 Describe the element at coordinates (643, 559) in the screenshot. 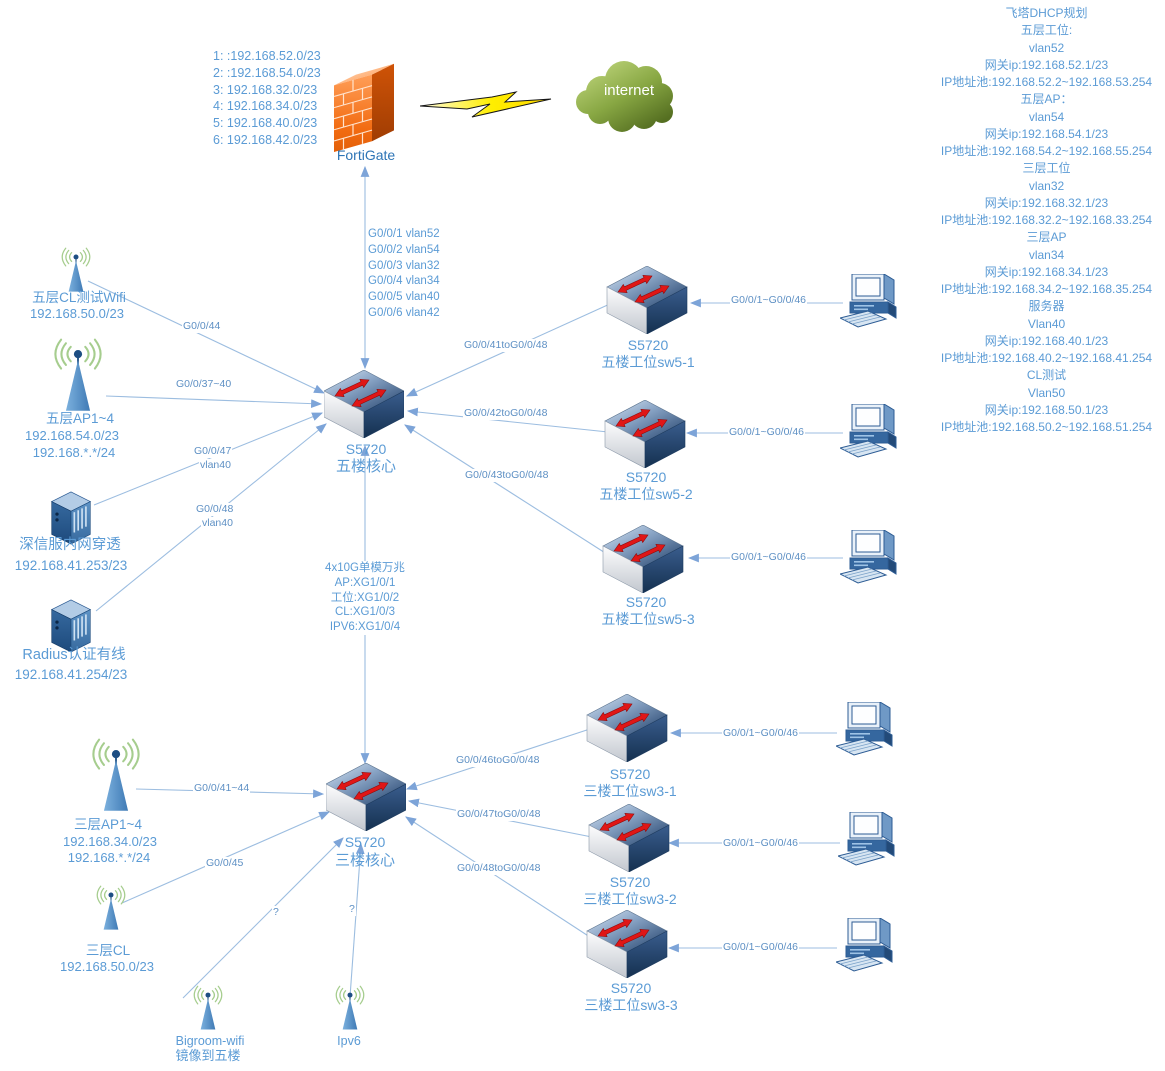

I see `switch-sw5-3-icon` at that location.